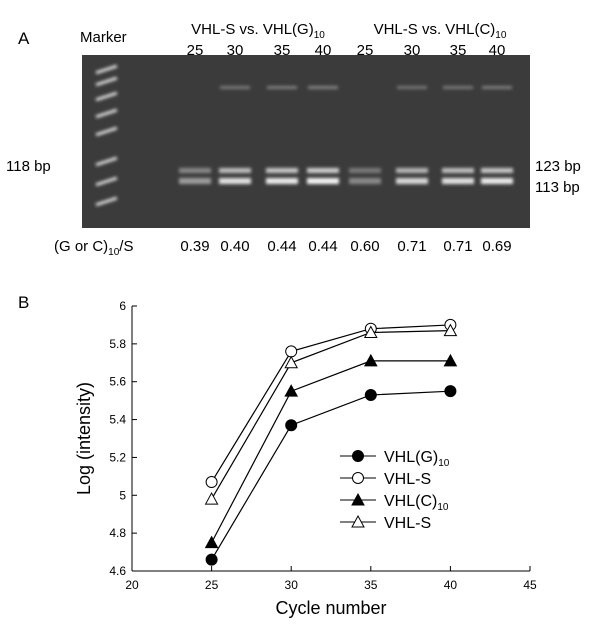  What do you see at coordinates (557, 187) in the screenshot?
I see `band-size-label: 113 bp` at bounding box center [557, 187].